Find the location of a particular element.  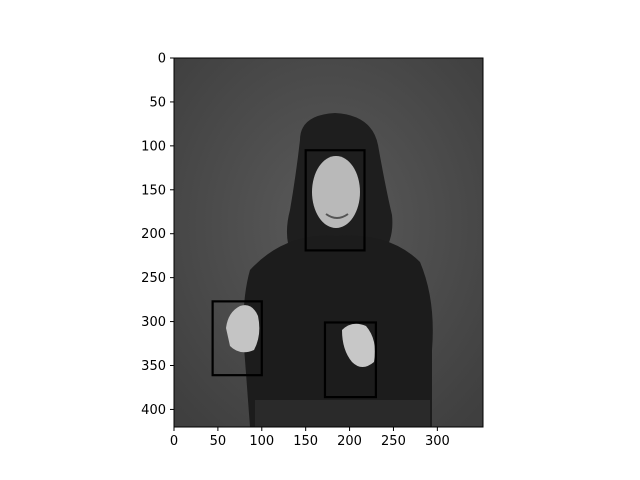

bounding-boxes is located at coordinates (294, 274).